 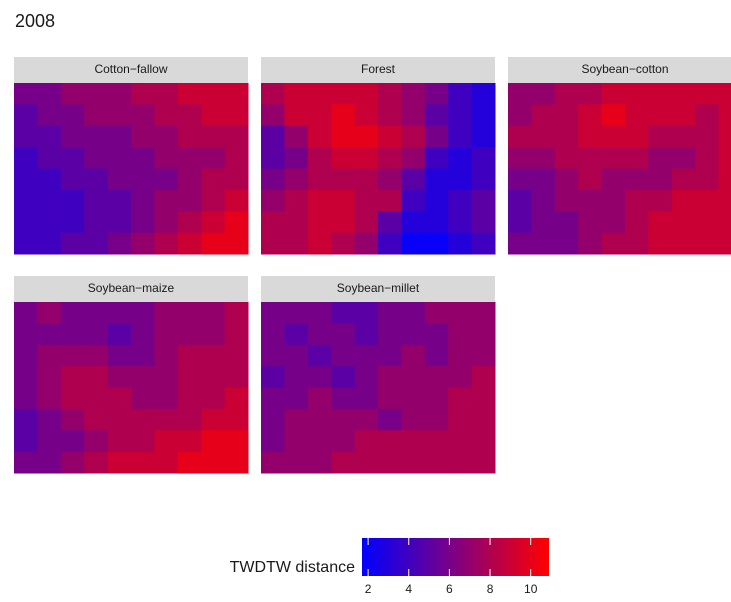 What do you see at coordinates (130, 69) in the screenshot?
I see `facet-label: Cotton−fallow` at bounding box center [130, 69].